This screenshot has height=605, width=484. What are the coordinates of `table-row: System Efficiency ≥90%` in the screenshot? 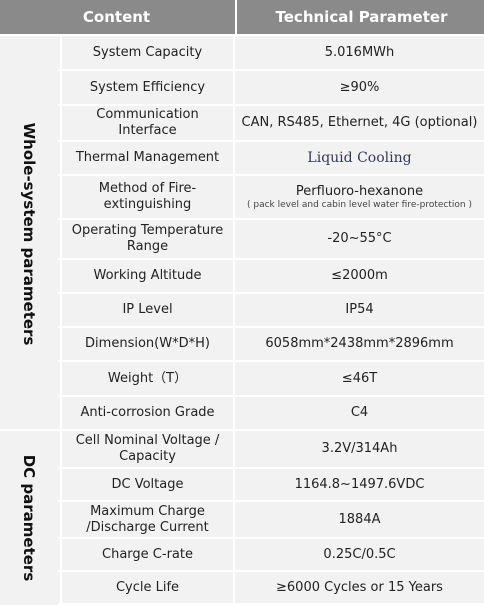 It's located at (271, 86).